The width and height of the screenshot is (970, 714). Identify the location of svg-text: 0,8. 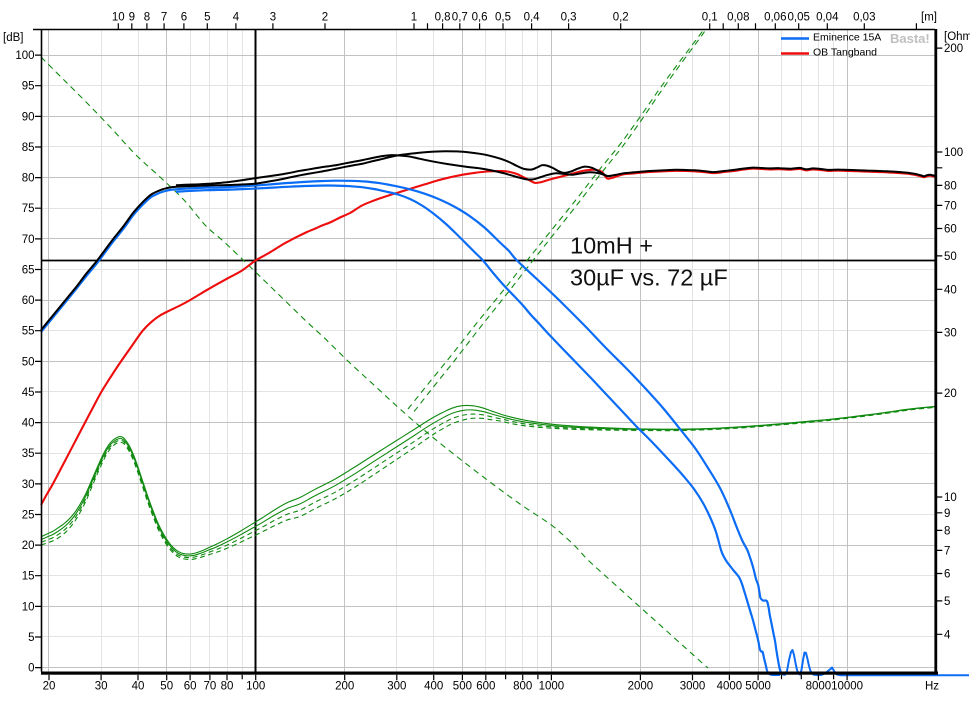
(443, 18).